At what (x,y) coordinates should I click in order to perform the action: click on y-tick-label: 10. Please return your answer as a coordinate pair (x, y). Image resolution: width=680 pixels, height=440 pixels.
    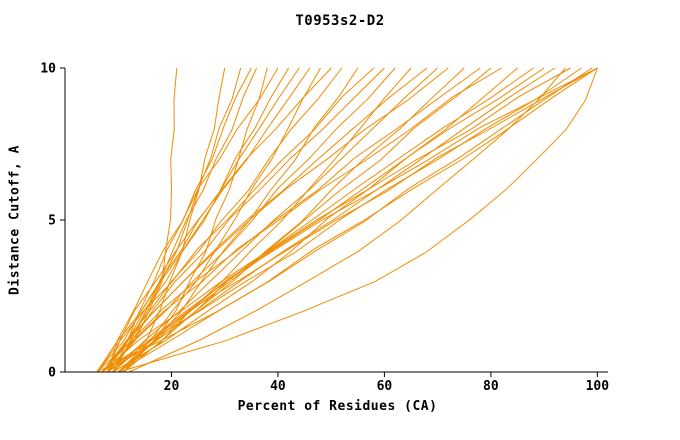
    Looking at the image, I should click on (48, 69).